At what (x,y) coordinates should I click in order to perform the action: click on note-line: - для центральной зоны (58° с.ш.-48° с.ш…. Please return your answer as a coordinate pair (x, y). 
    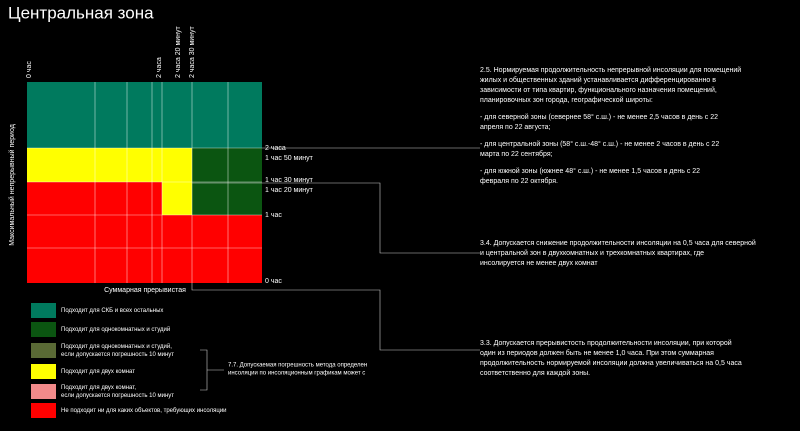
    Looking at the image, I should click on (599, 144).